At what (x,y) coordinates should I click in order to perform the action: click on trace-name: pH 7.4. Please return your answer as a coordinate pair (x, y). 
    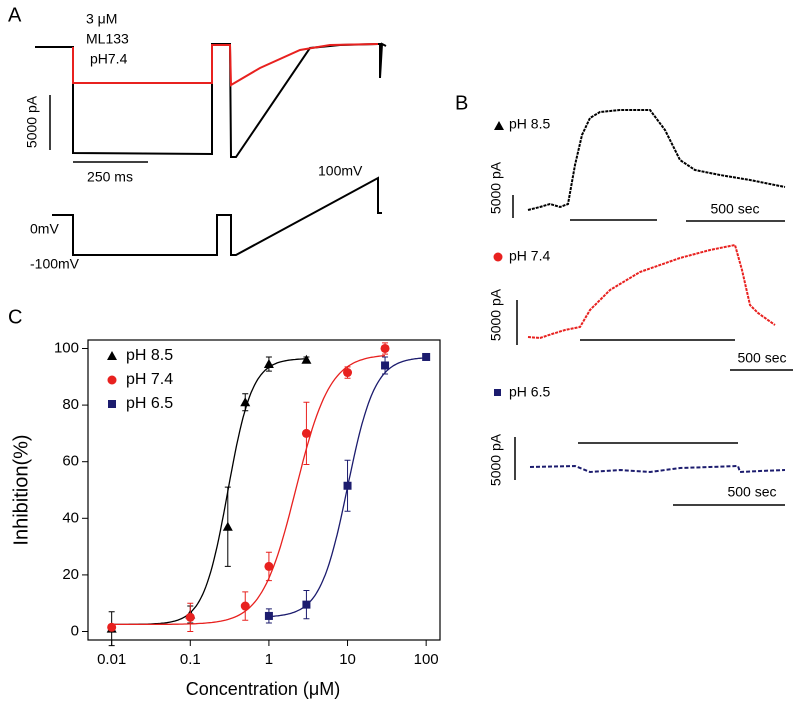
    Looking at the image, I should click on (529, 256).